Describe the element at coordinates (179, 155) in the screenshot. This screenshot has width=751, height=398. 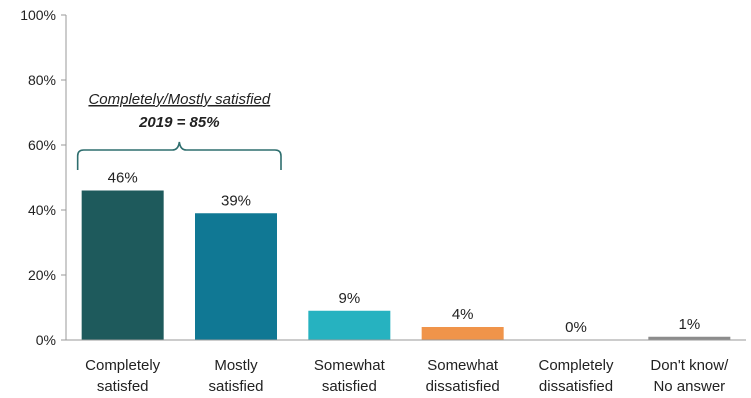
I see `annotation-bracket` at that location.